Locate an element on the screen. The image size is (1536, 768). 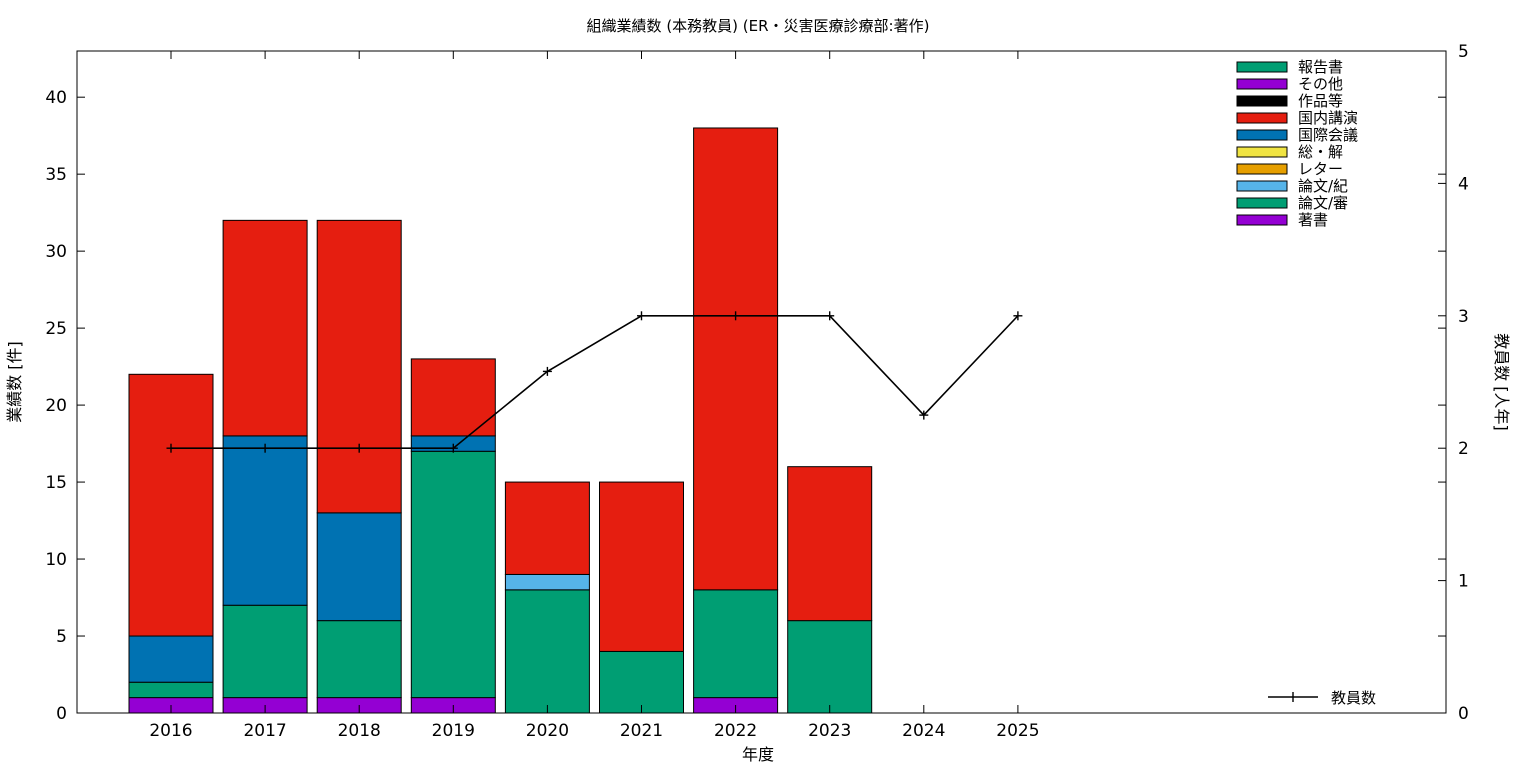
y-tick-label-40: 40 is located at coordinates (56, 98).